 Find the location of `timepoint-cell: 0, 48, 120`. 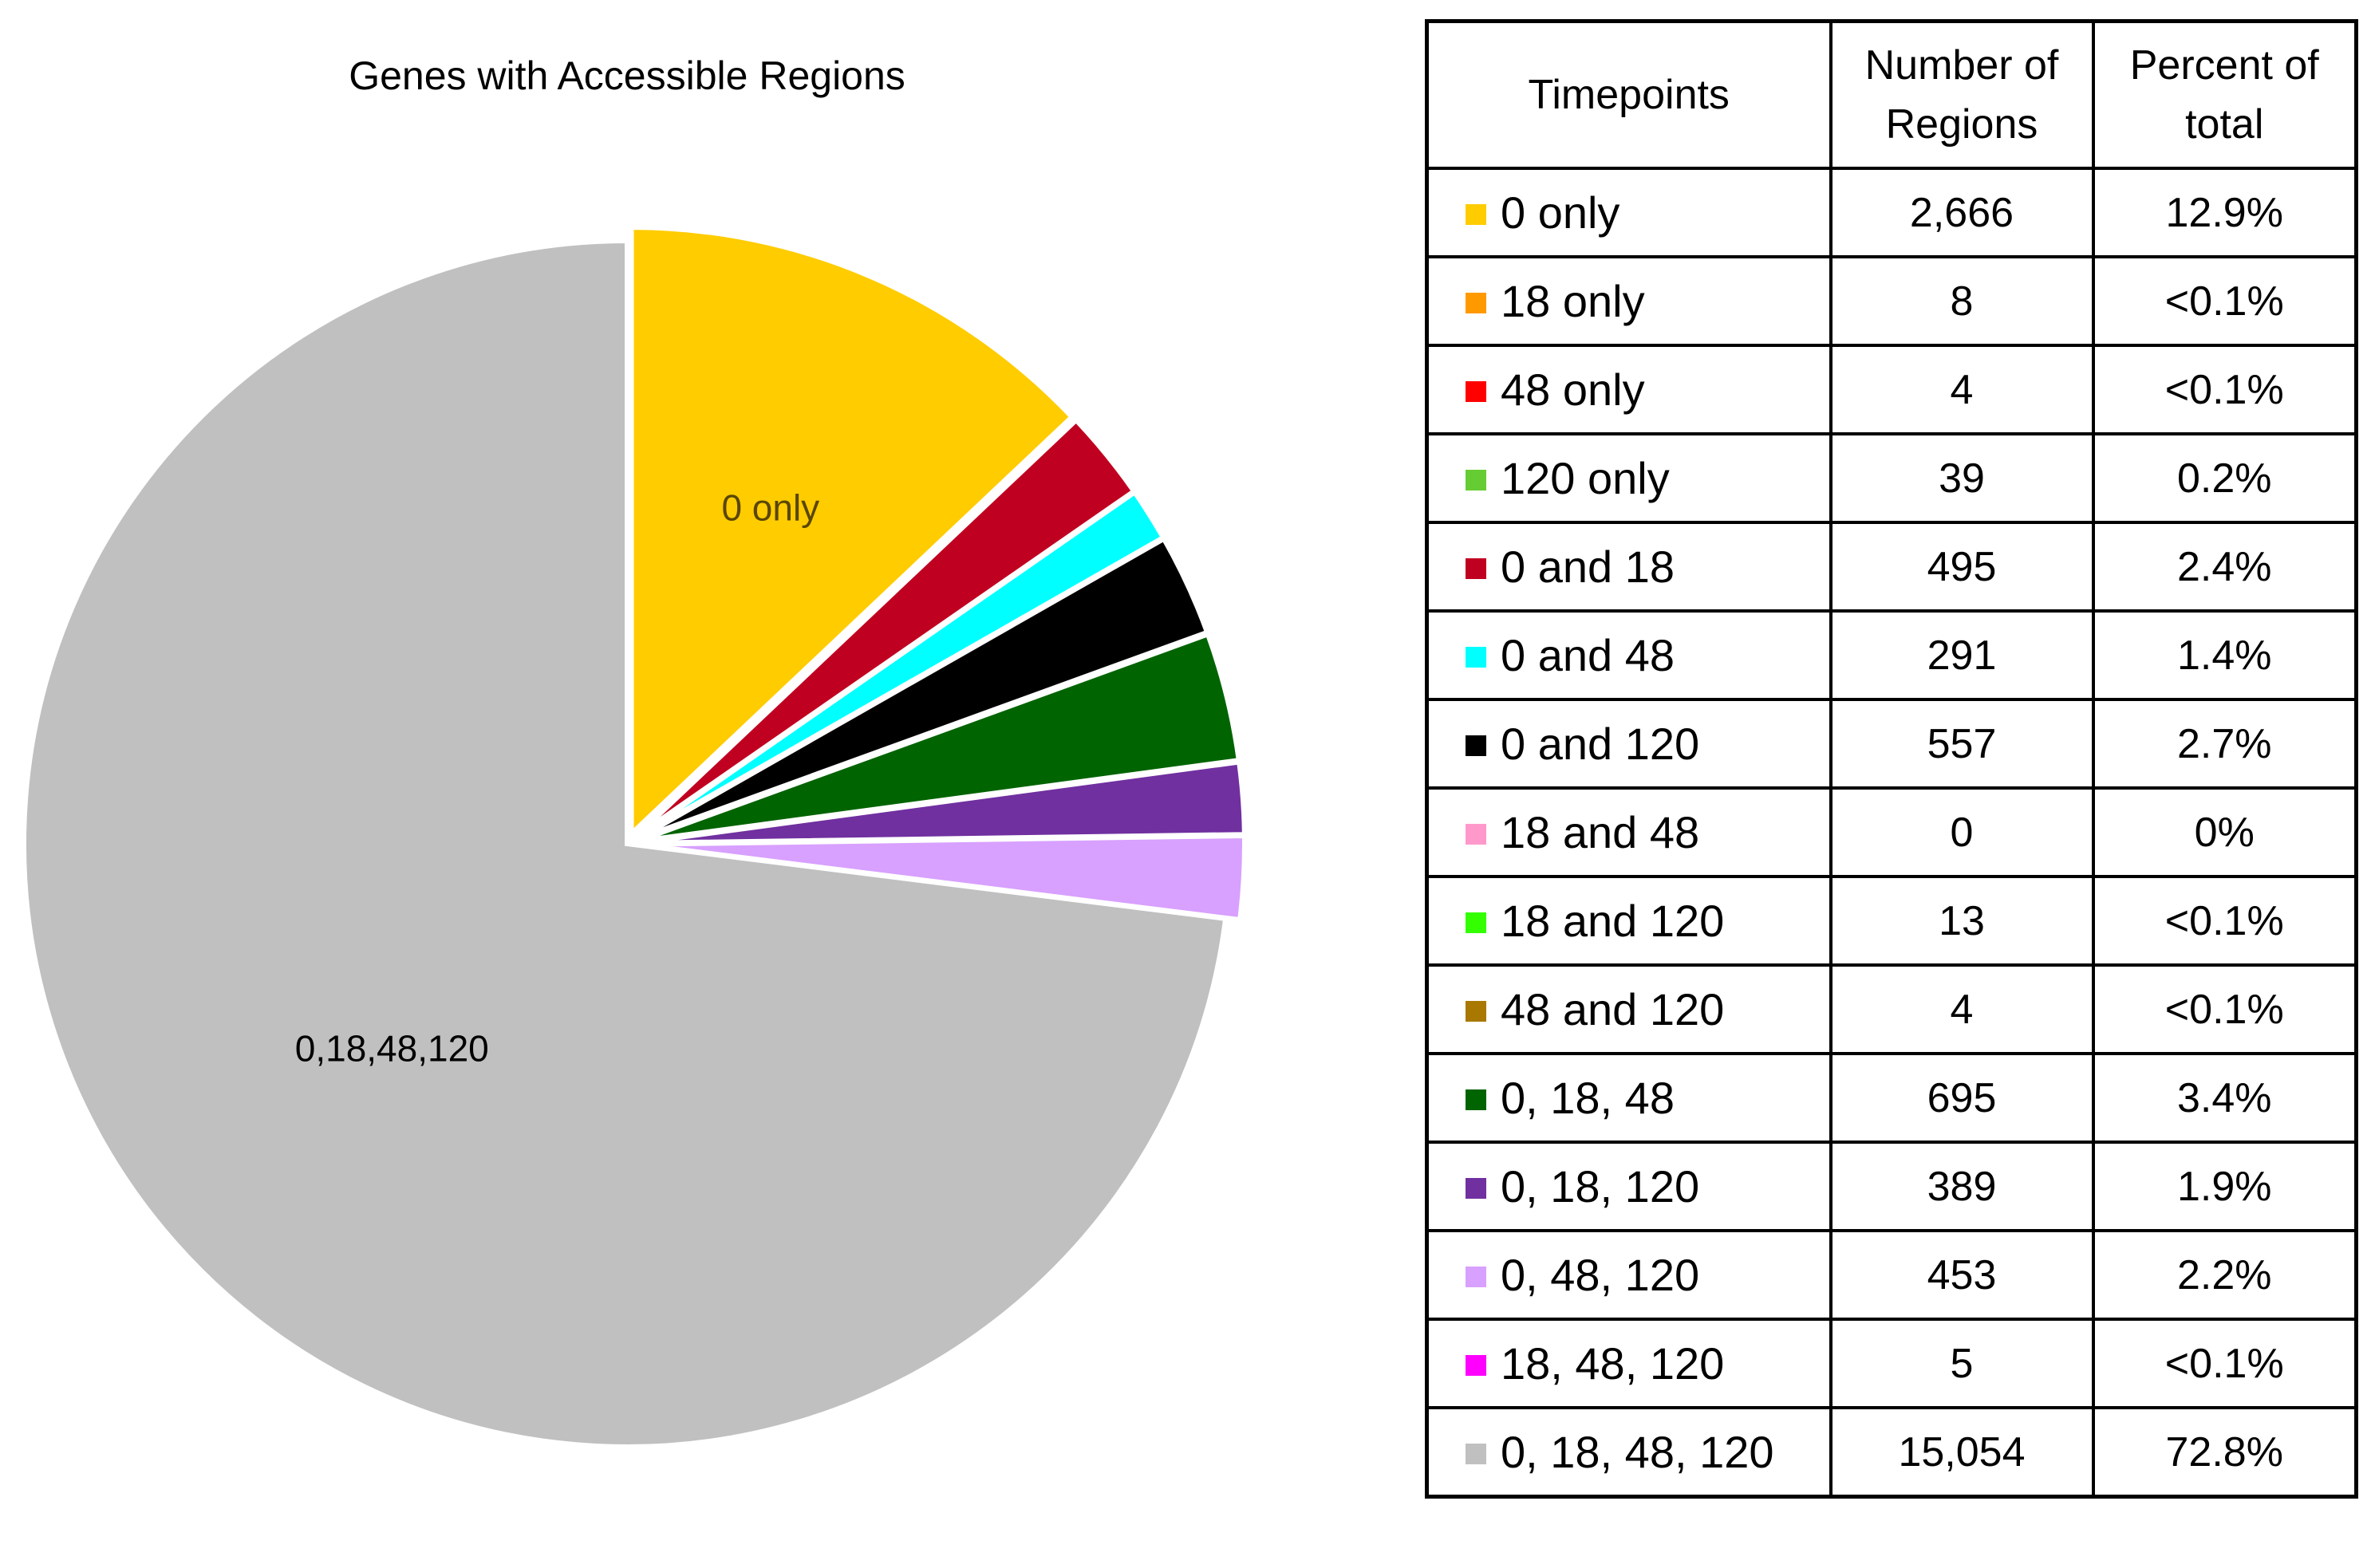

timepoint-cell: 0, 48, 120 is located at coordinates (1628, 1275).